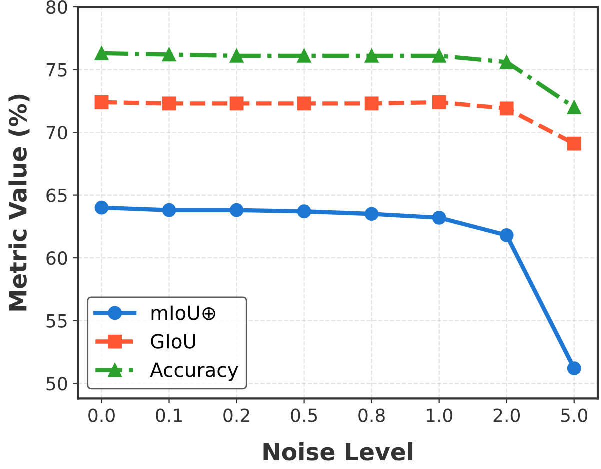  Describe the element at coordinates (371, 415) in the screenshot. I see `x-tick-label: 0.8` at that location.